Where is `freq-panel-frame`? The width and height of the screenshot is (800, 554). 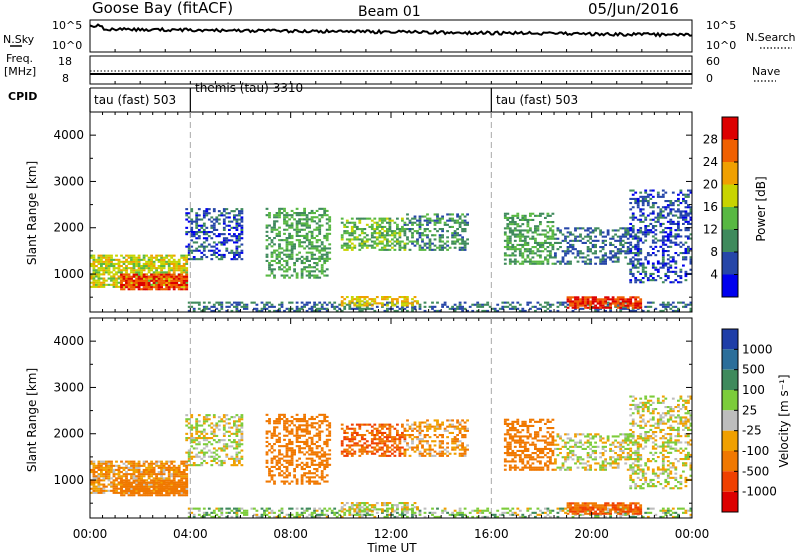
freq-panel-frame is located at coordinates (391, 70).